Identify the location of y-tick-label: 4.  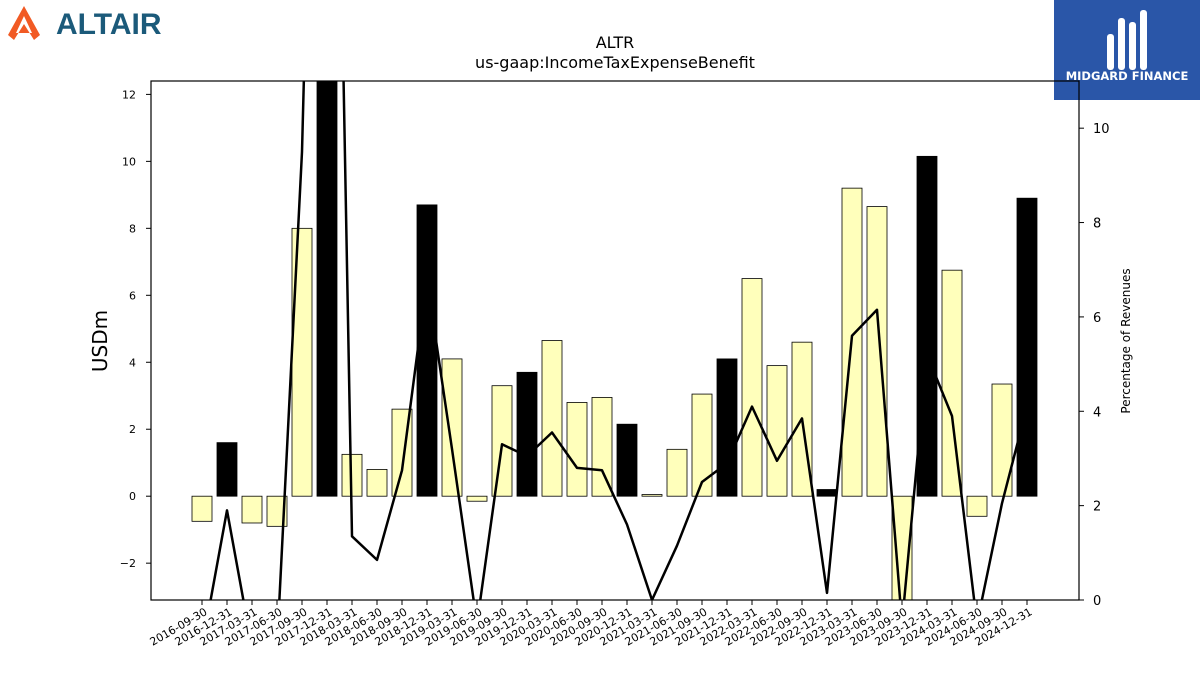
(132, 362).